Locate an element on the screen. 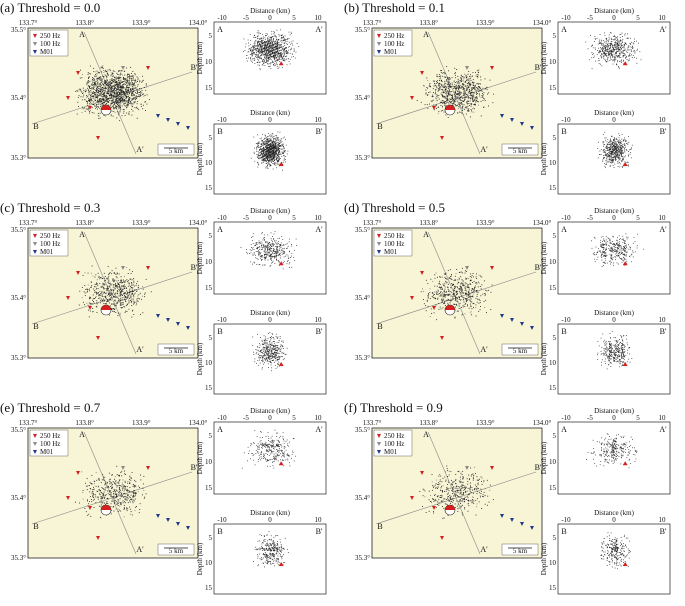  profile-label: B is located at coordinates (563, 531).